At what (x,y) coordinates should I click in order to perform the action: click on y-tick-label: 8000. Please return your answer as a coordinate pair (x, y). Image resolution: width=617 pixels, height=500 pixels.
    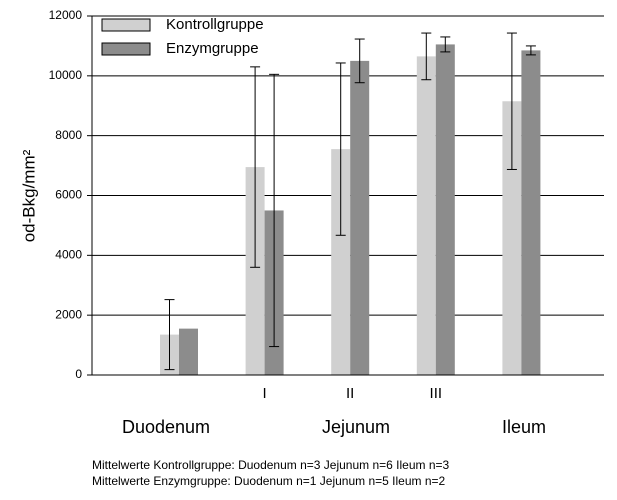
    Looking at the image, I should click on (68, 135).